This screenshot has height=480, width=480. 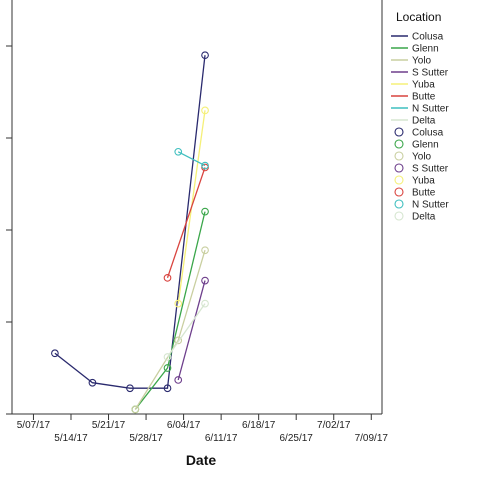 I want to click on x-axis-title: Date, so click(x=201, y=460).